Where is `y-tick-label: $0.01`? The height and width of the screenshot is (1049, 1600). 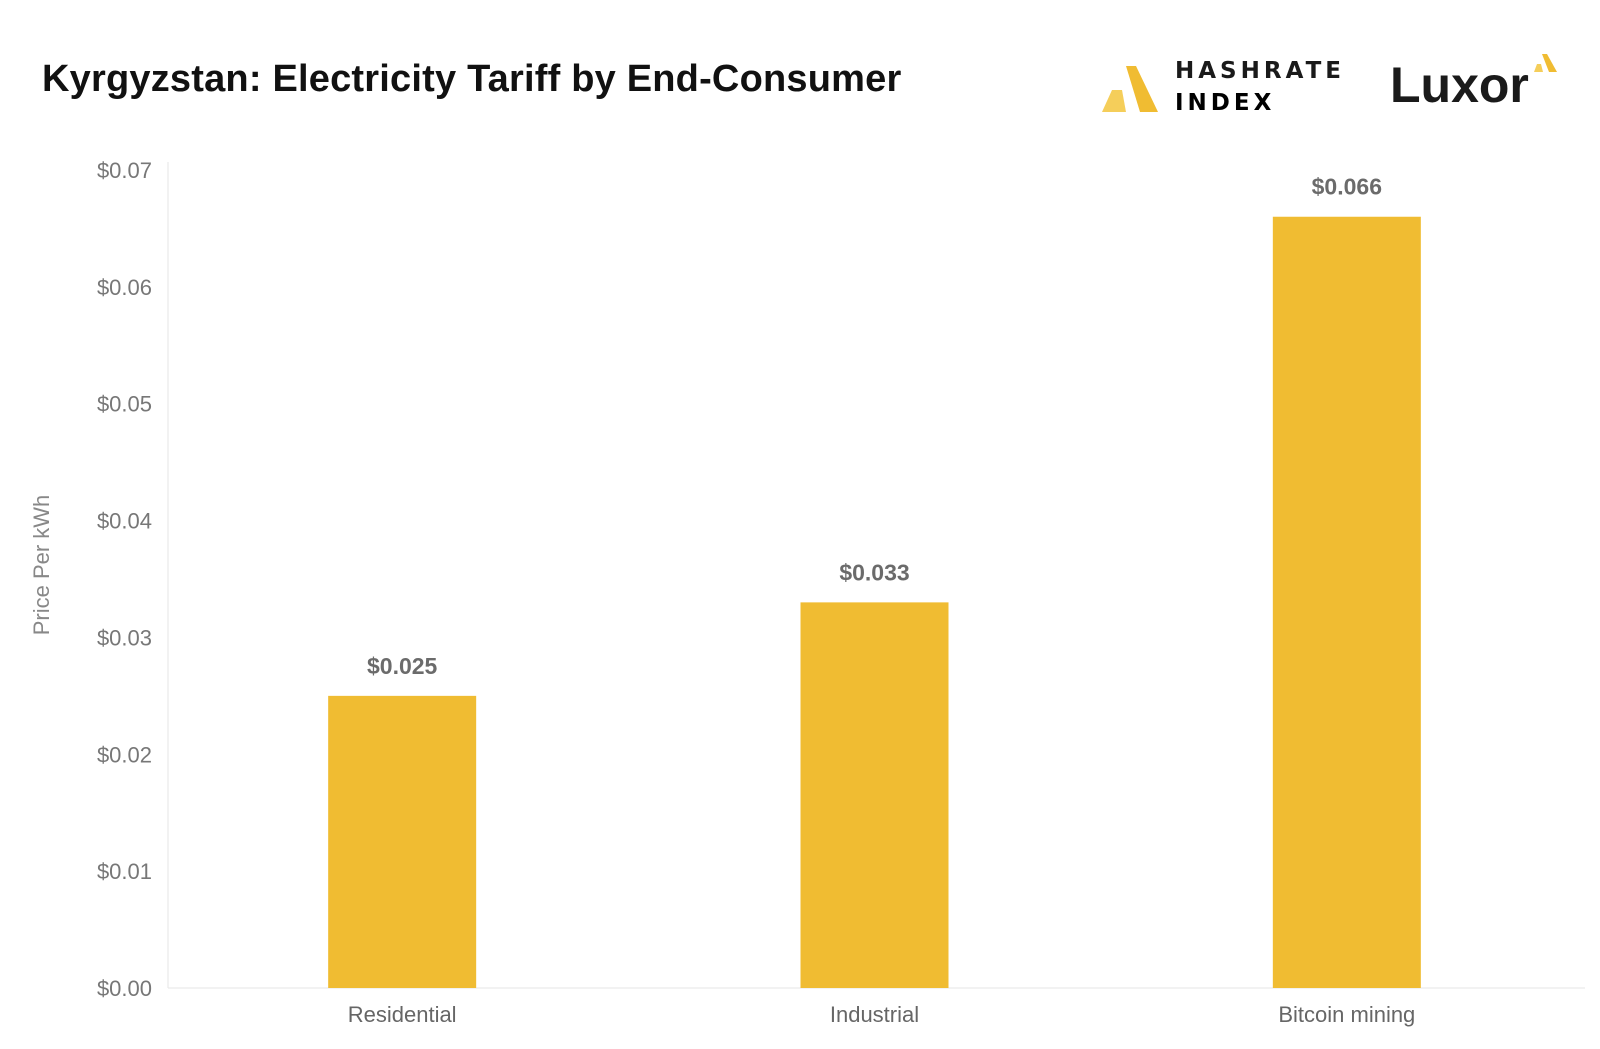 y-tick-label: $0.01 is located at coordinates (124, 871).